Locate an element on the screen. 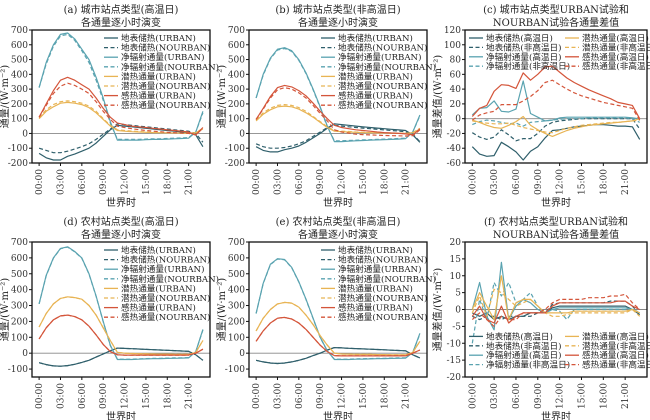 The height and width of the screenshot is (420, 650). legend-label: 潜热通量(非高温日) is located at coordinates (616, 346).